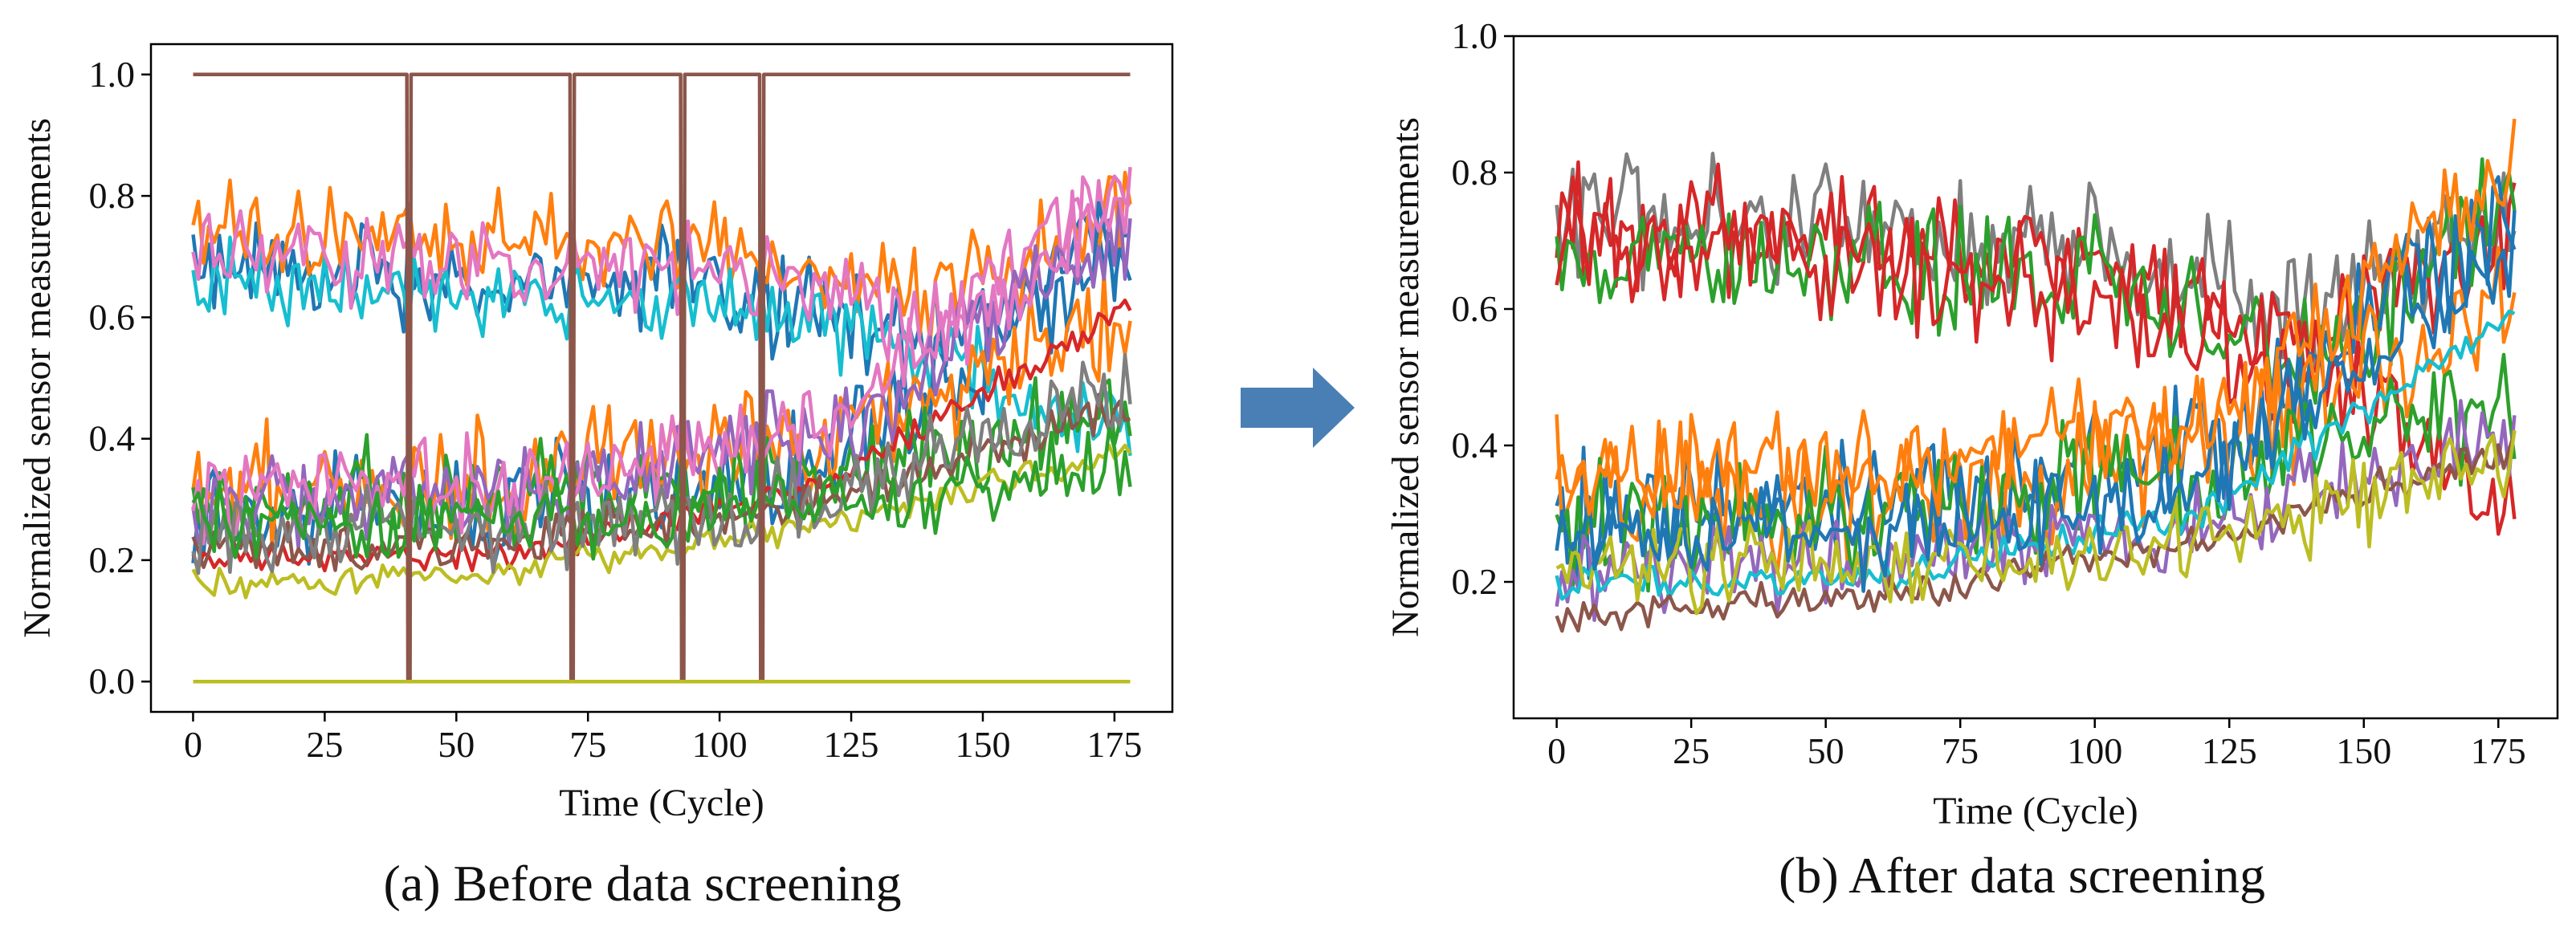 This screenshot has width=2576, height=931. What do you see at coordinates (1691, 750) in the screenshot?
I see `panel-b-x-tick-label: 25` at bounding box center [1691, 750].